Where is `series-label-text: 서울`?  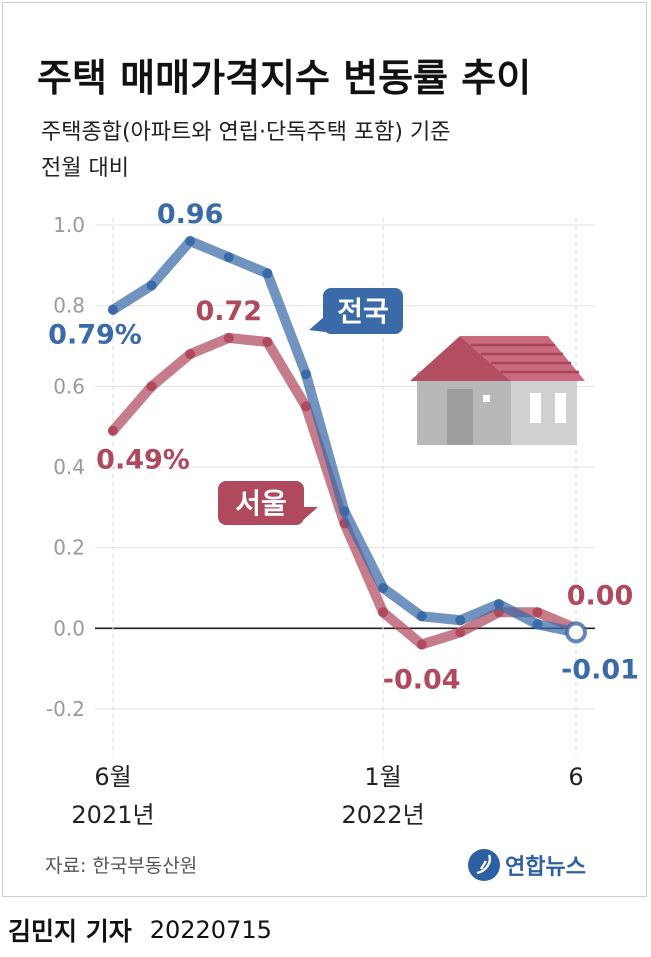
series-label-text: 서울 is located at coordinates (261, 503).